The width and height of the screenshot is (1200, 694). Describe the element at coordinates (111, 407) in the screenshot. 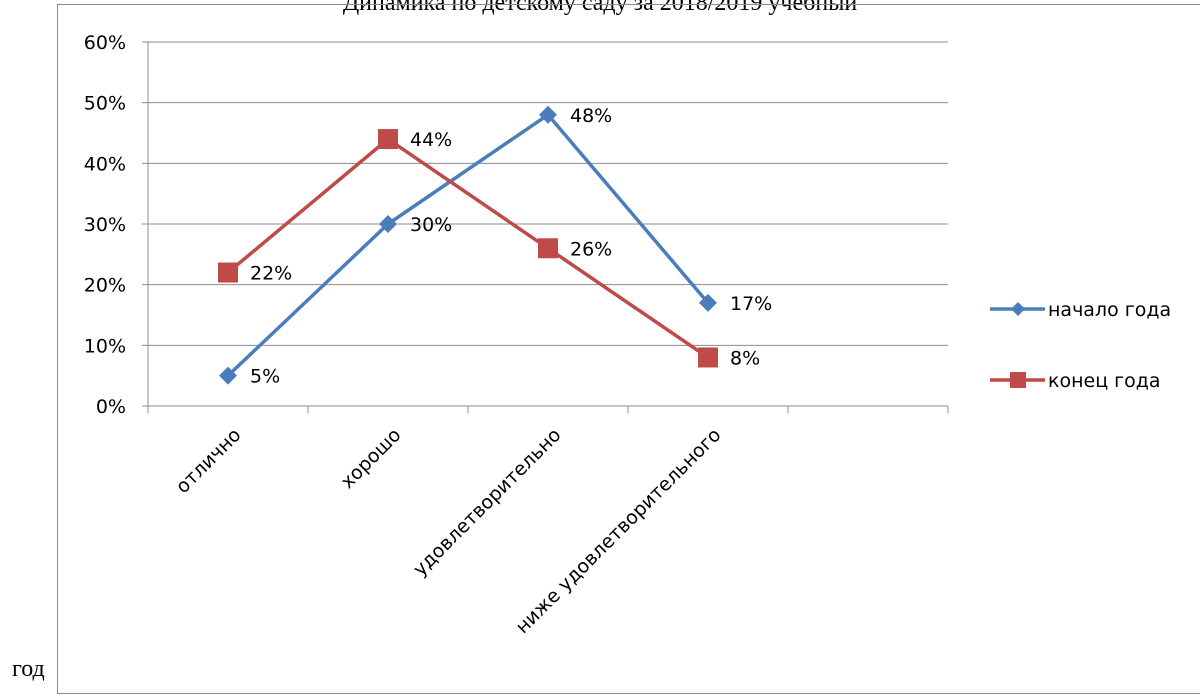

I see `y-tick-label: 0%` at that location.